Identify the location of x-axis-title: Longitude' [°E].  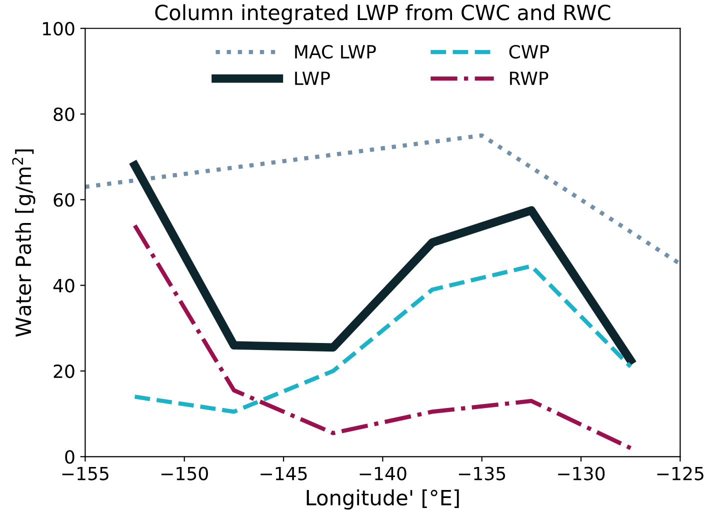
(382, 499).